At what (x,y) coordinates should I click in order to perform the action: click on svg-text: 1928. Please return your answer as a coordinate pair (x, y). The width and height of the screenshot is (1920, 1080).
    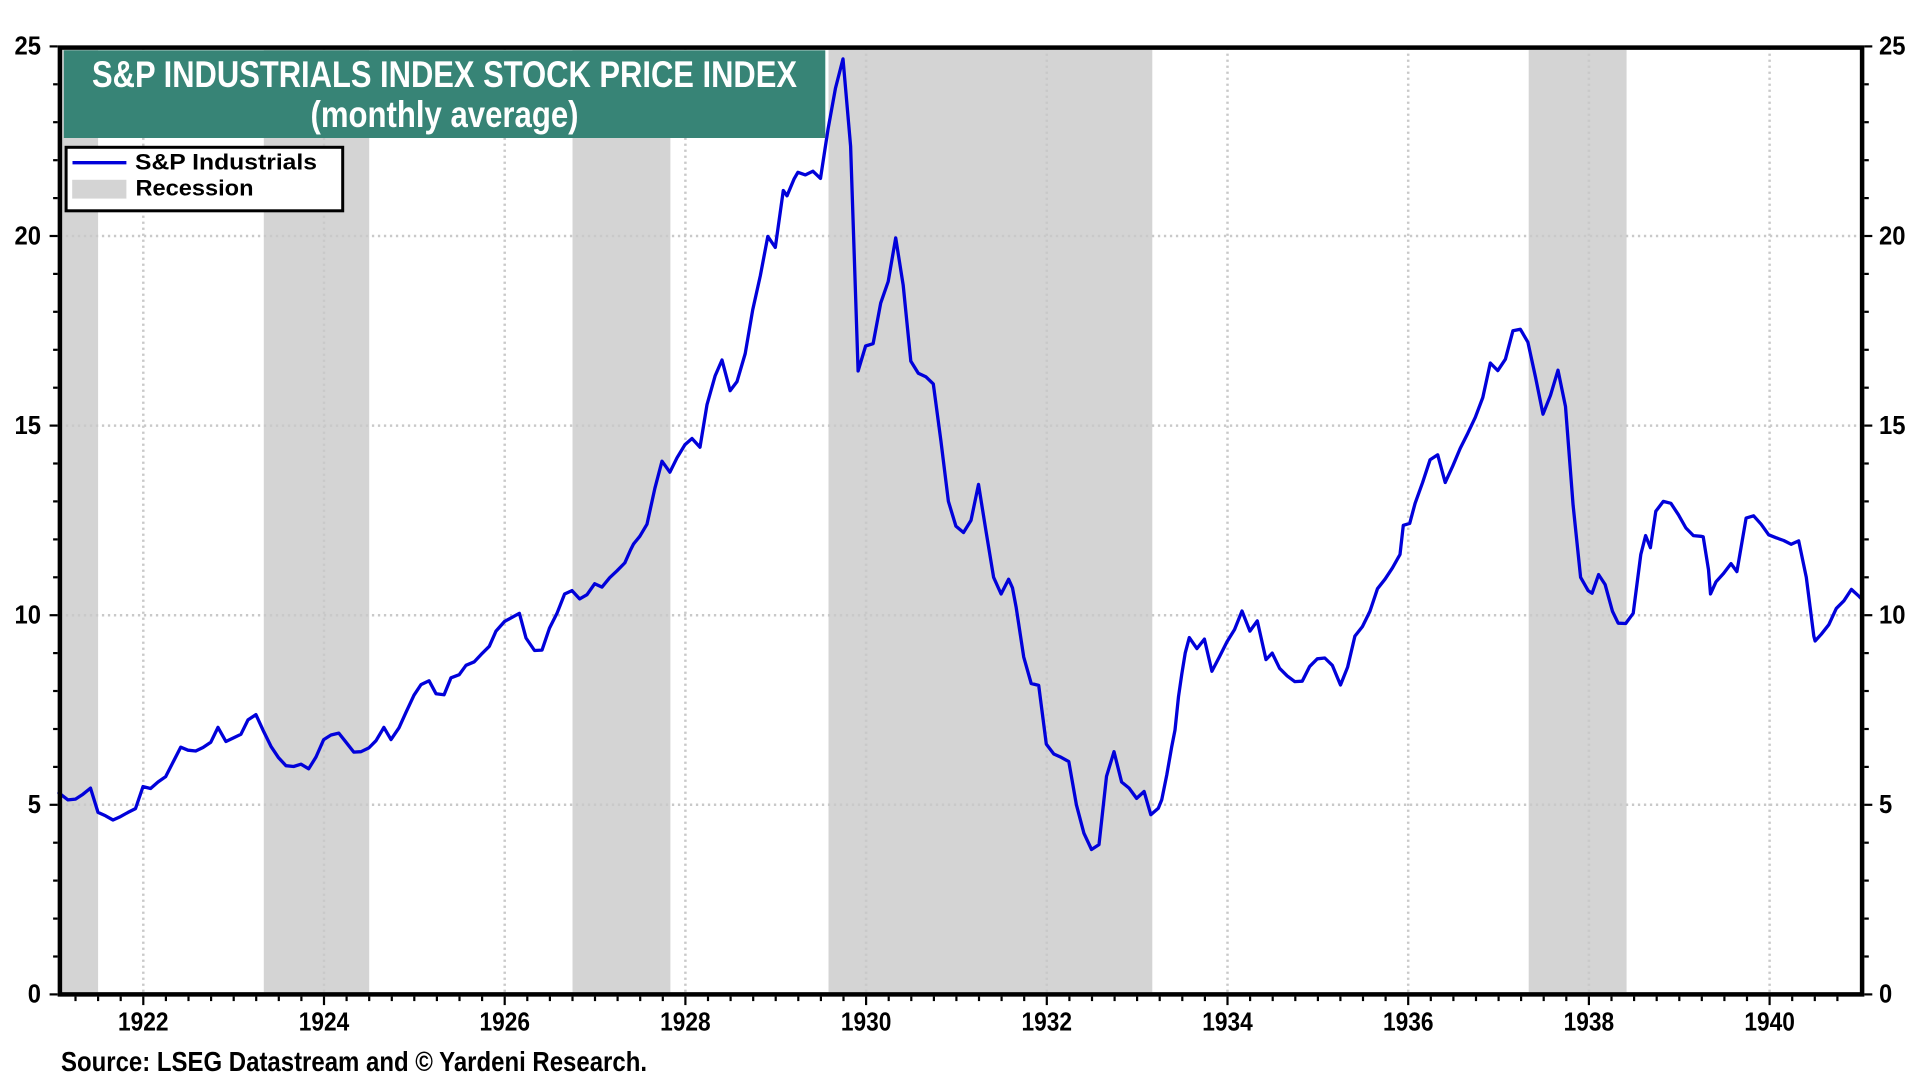
    Looking at the image, I should click on (685, 1023).